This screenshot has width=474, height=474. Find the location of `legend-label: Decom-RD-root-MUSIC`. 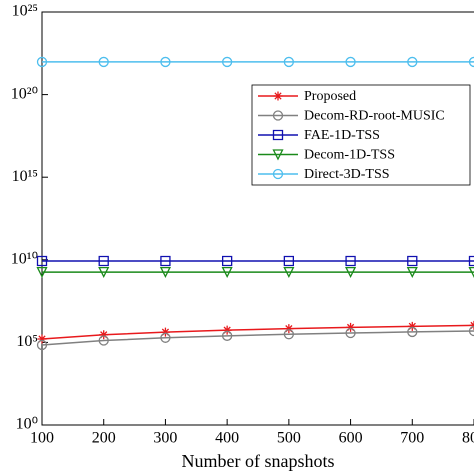

legend-label: Decom-RD-root-MUSIC is located at coordinates (374, 116).